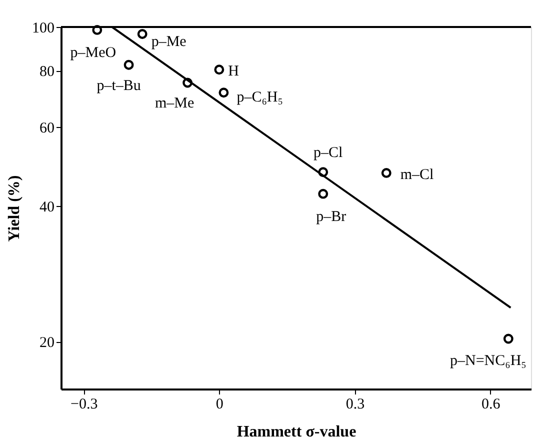 The image size is (557, 442). What do you see at coordinates (328, 153) in the screenshot?
I see `annotation: p–Cl` at bounding box center [328, 153].